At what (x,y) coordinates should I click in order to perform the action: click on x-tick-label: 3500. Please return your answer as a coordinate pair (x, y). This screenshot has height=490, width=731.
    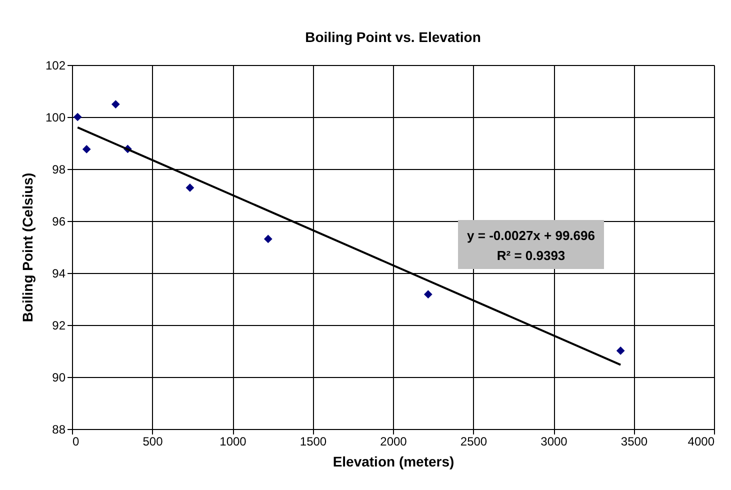
    Looking at the image, I should click on (634, 441).